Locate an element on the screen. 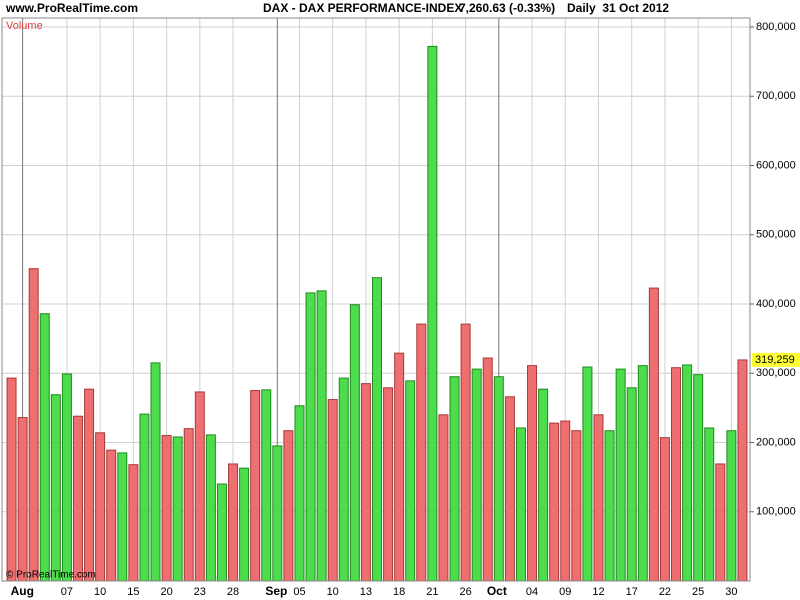  y-tick-label: 600,000 is located at coordinates (776, 165).